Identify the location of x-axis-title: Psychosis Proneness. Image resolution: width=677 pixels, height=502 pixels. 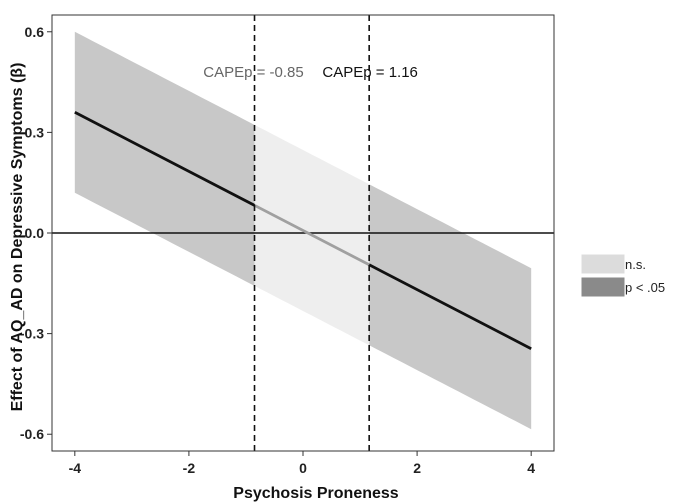
(316, 493).